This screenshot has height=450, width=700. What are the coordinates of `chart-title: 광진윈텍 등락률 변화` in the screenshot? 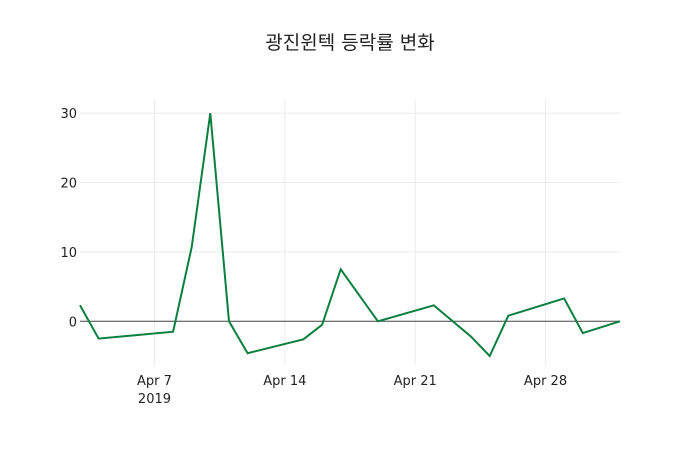 It's located at (350, 43).